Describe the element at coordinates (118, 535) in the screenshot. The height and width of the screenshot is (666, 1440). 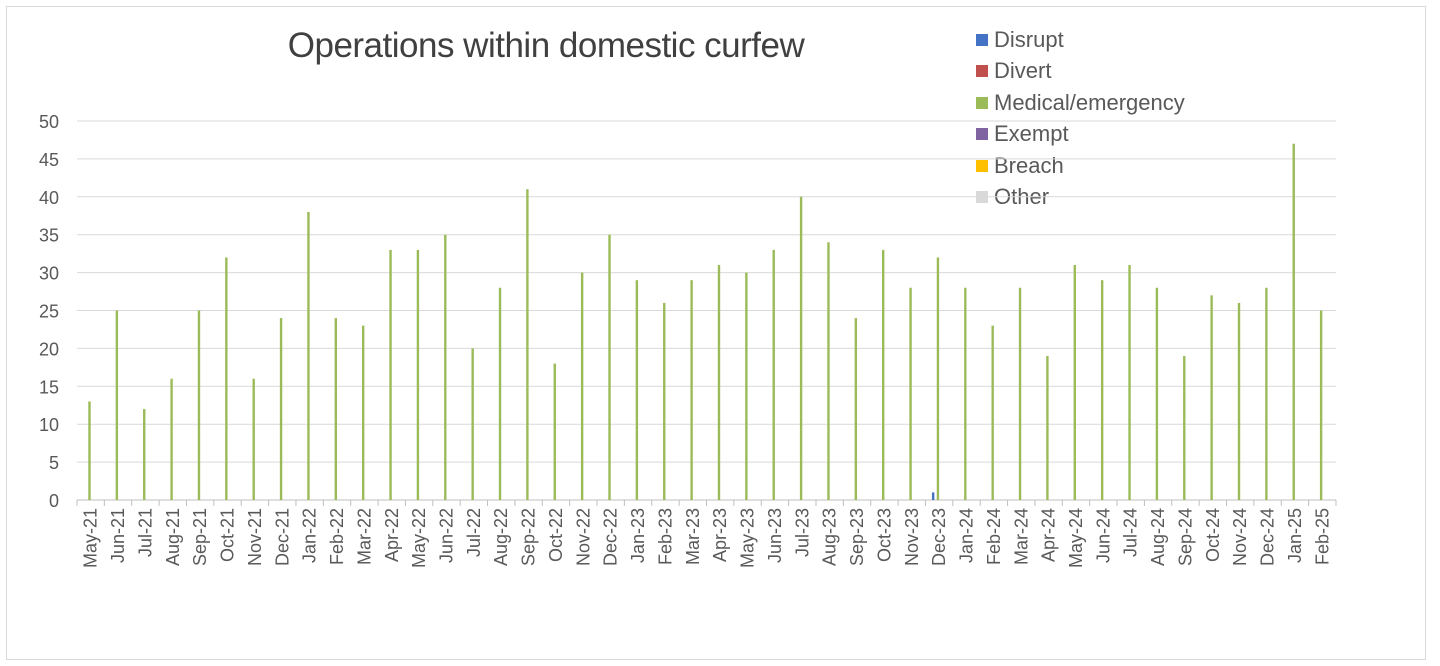
I see `x-tick-label: Jun-21` at that location.